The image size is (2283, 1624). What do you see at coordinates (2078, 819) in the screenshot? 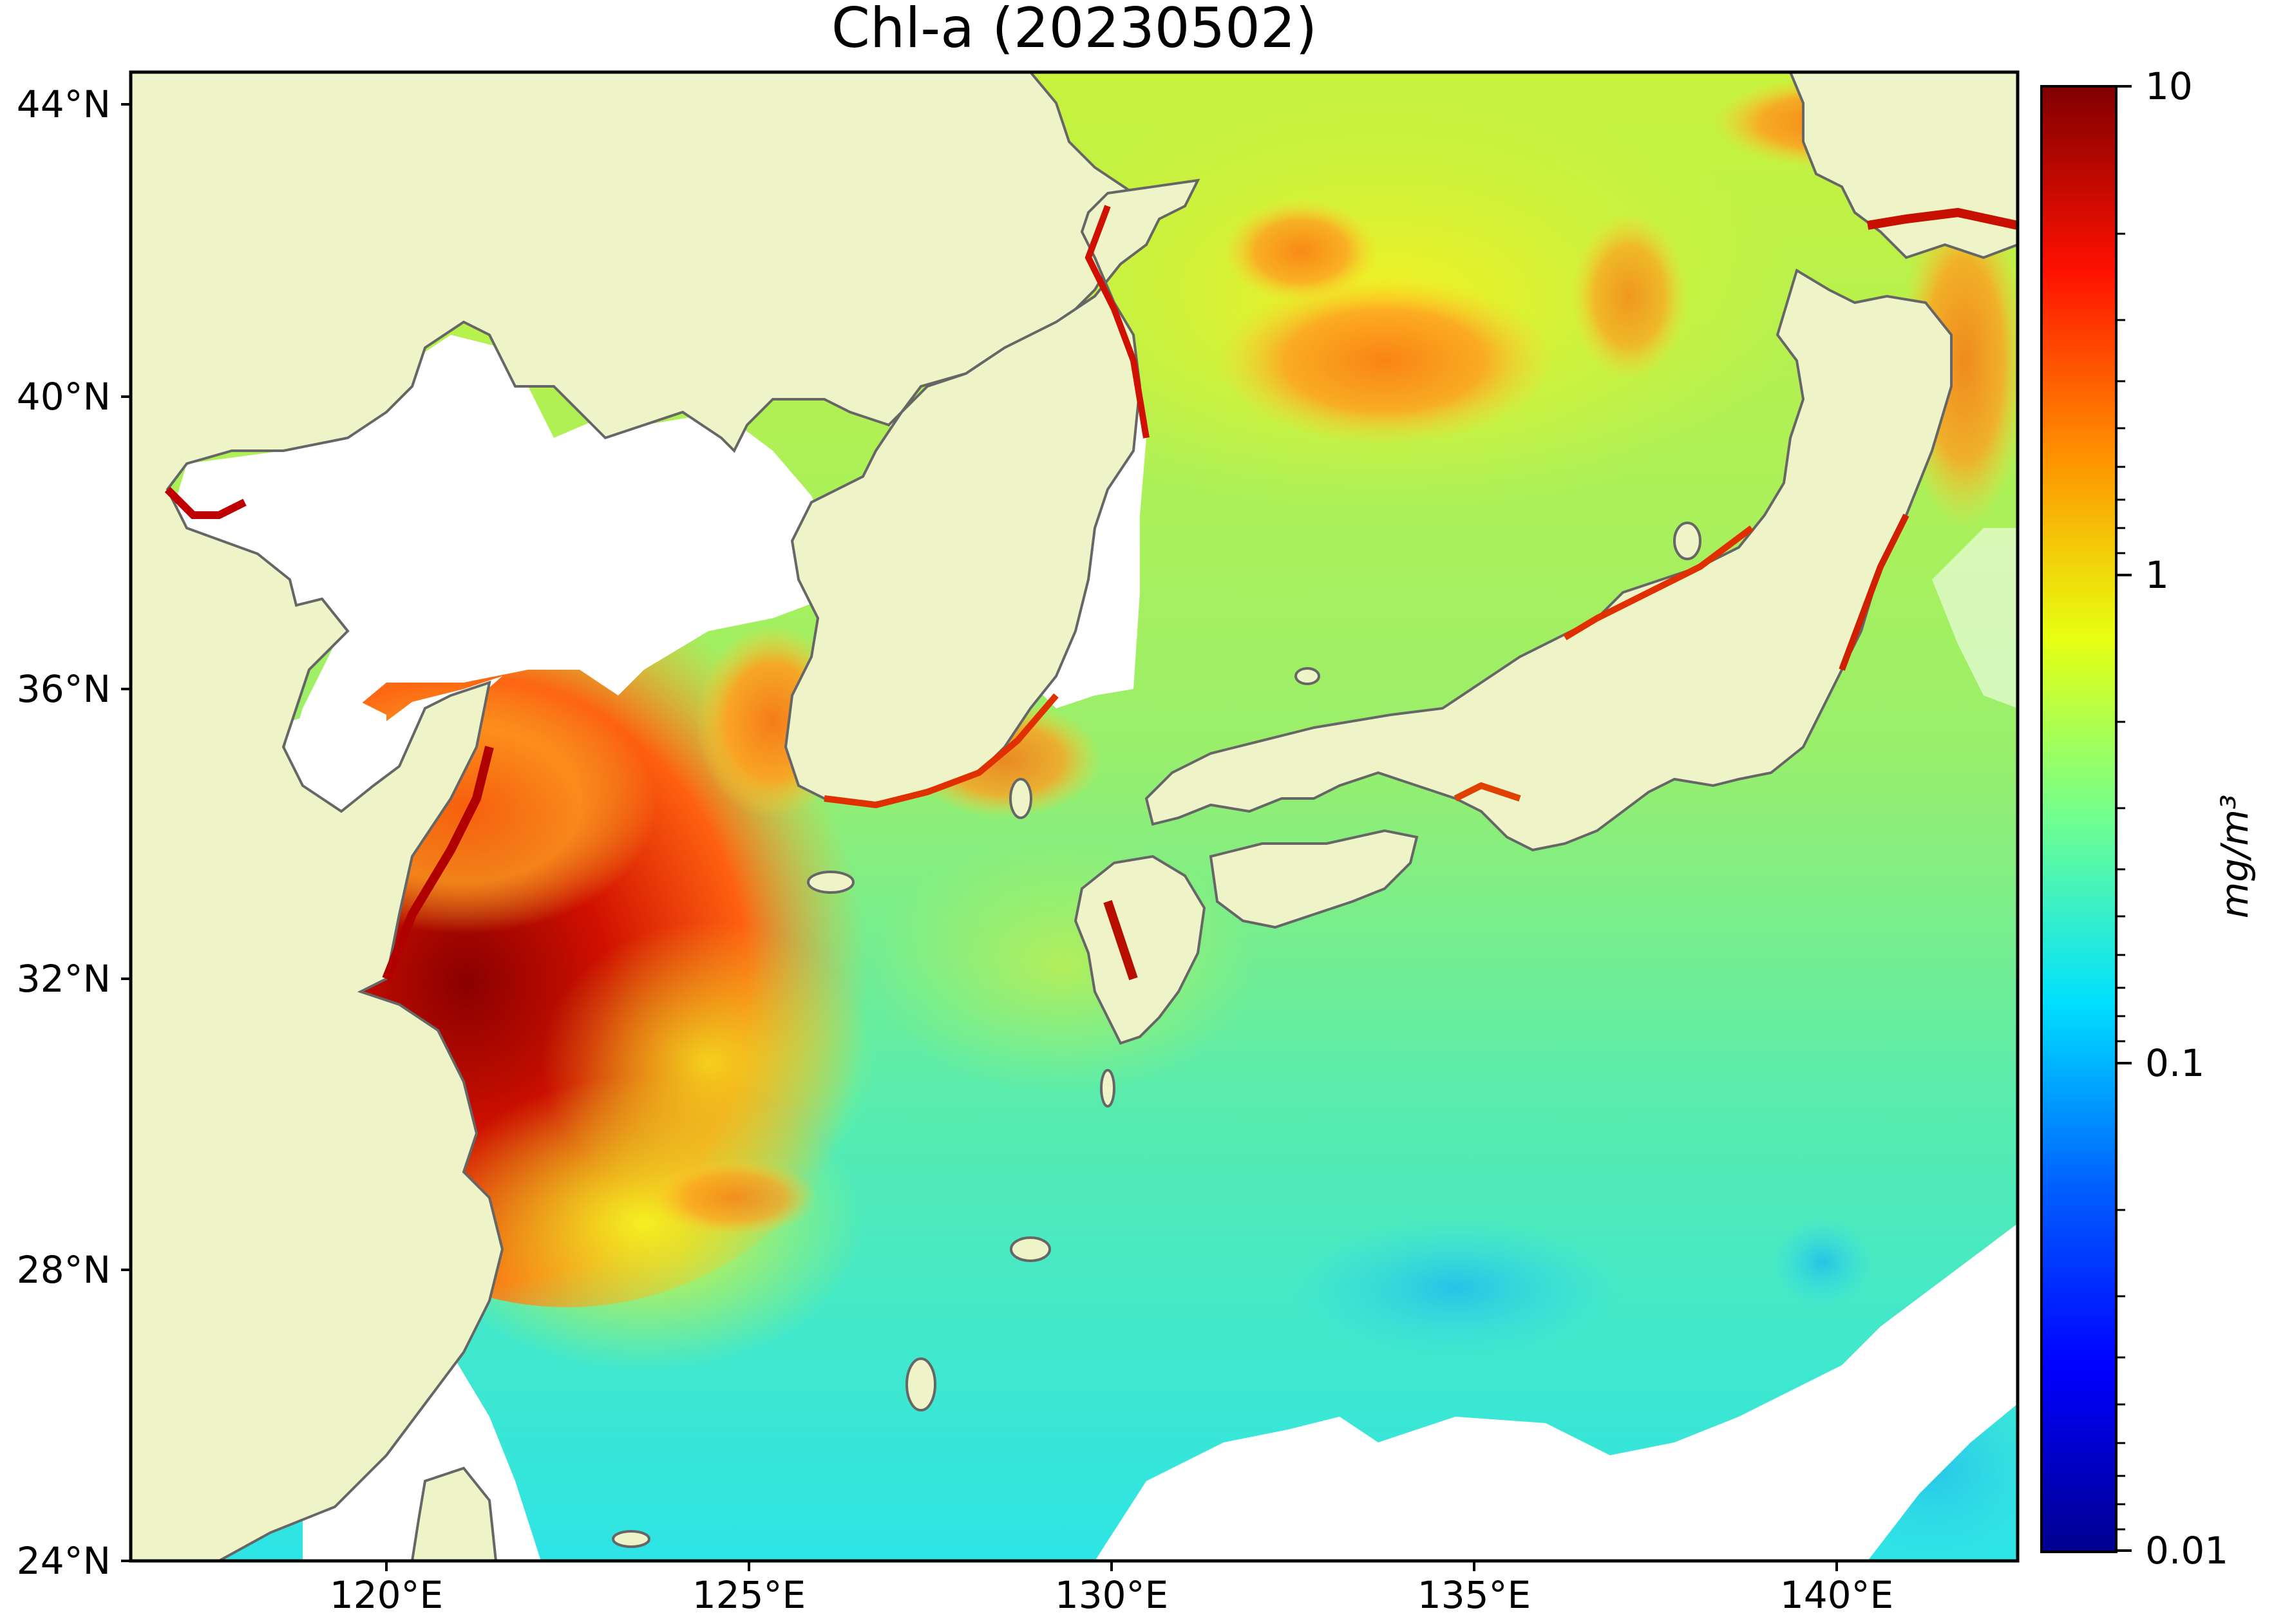
I see `colorbar` at bounding box center [2078, 819].